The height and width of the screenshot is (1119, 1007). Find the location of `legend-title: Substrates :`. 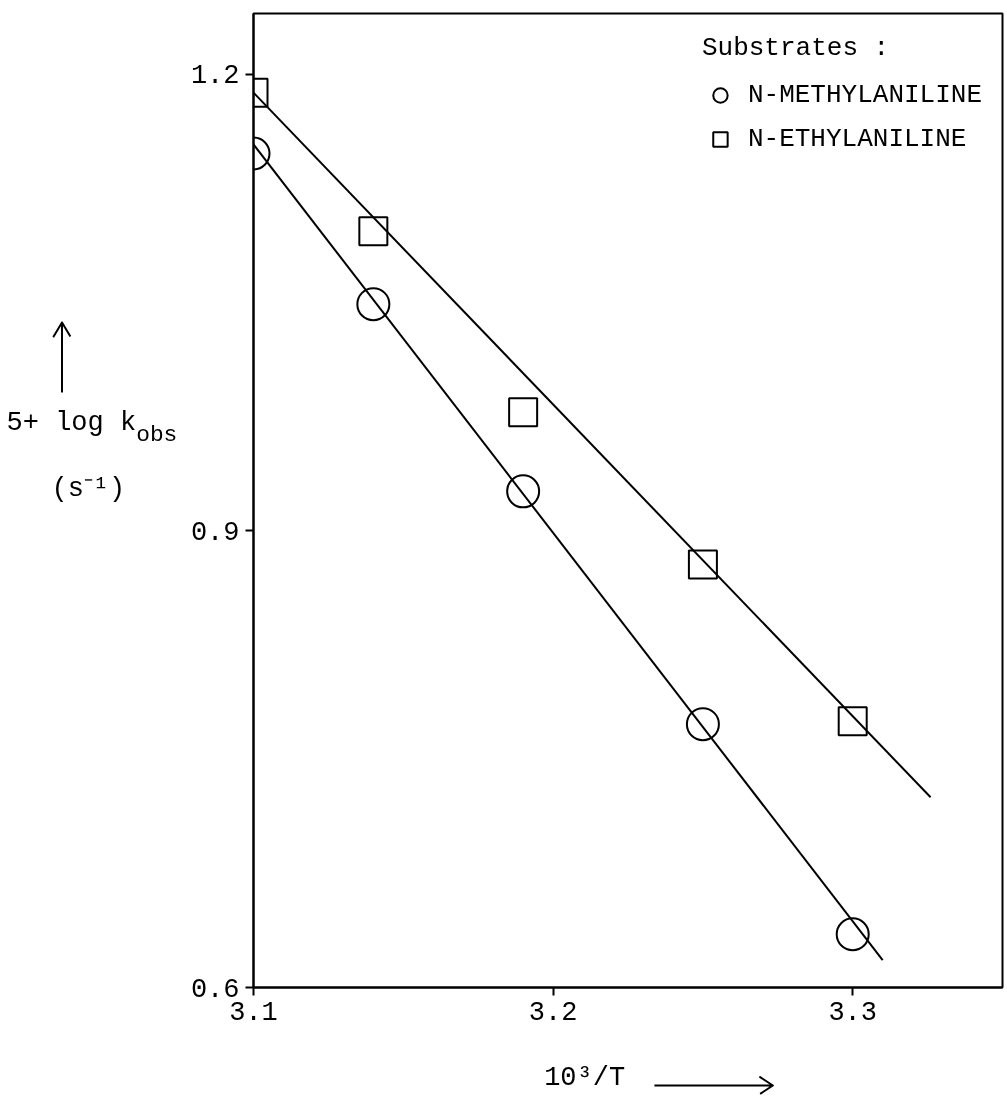

legend-title: Substrates : is located at coordinates (796, 48).